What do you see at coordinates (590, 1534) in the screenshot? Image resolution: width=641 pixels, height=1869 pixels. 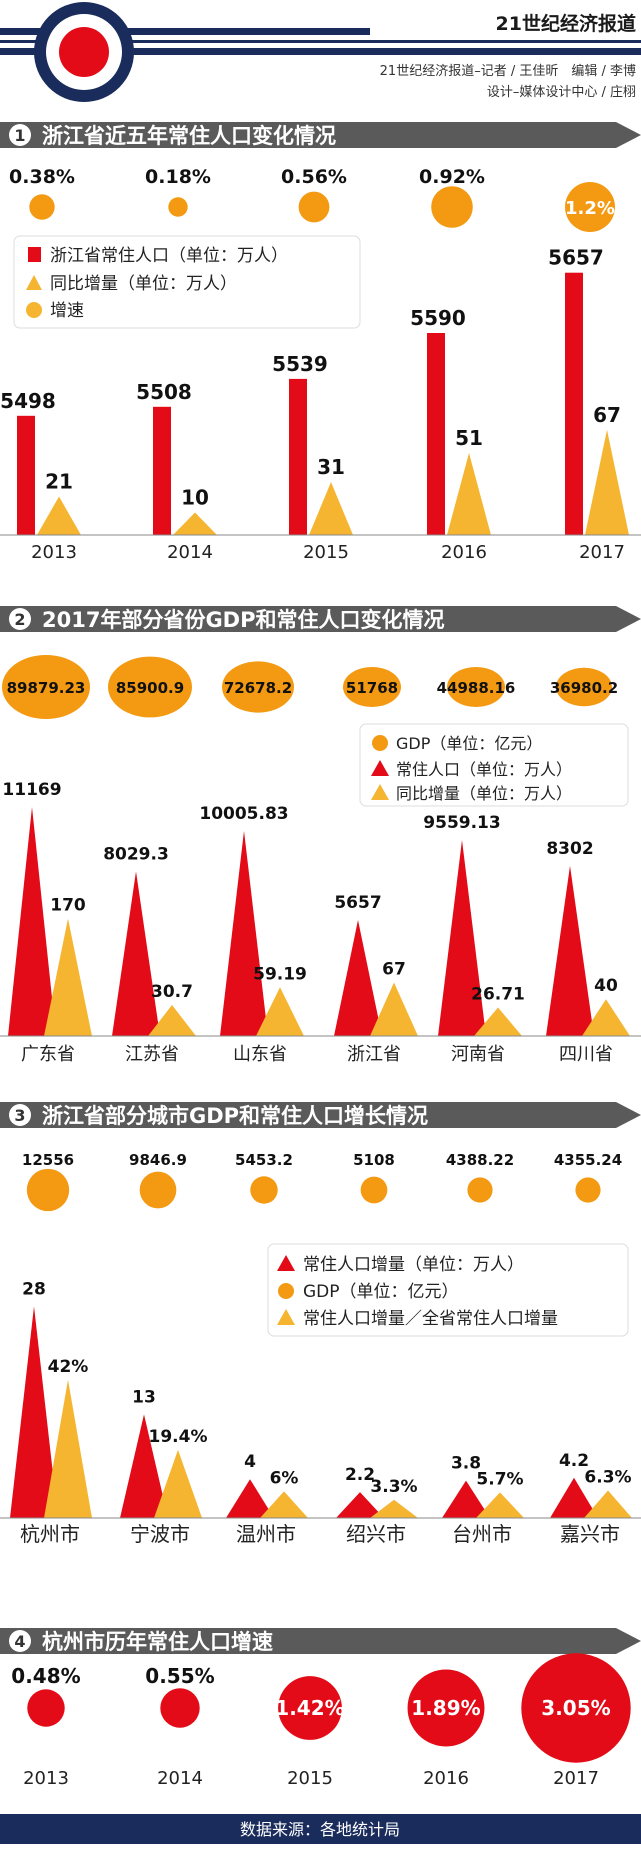 I see `s3-city-label: 嘉兴市` at bounding box center [590, 1534].